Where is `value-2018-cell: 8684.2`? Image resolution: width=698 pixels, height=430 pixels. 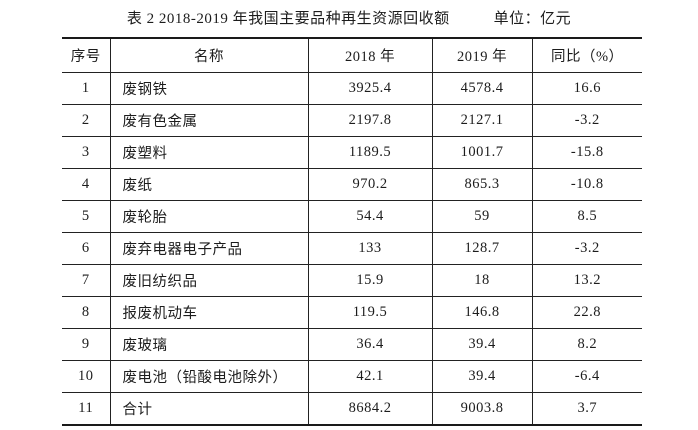
value-2018-cell: 8684.2 is located at coordinates (370, 408).